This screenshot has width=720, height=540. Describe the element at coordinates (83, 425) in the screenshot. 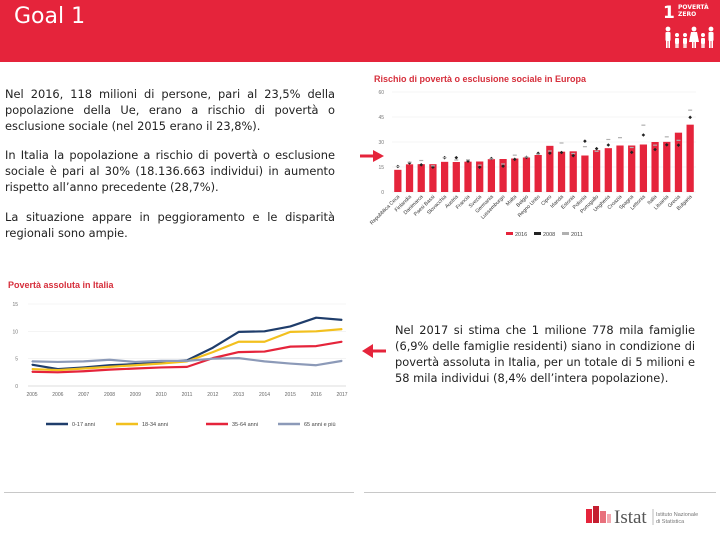

I see `italy-legend-label: 0-17 anni` at that location.